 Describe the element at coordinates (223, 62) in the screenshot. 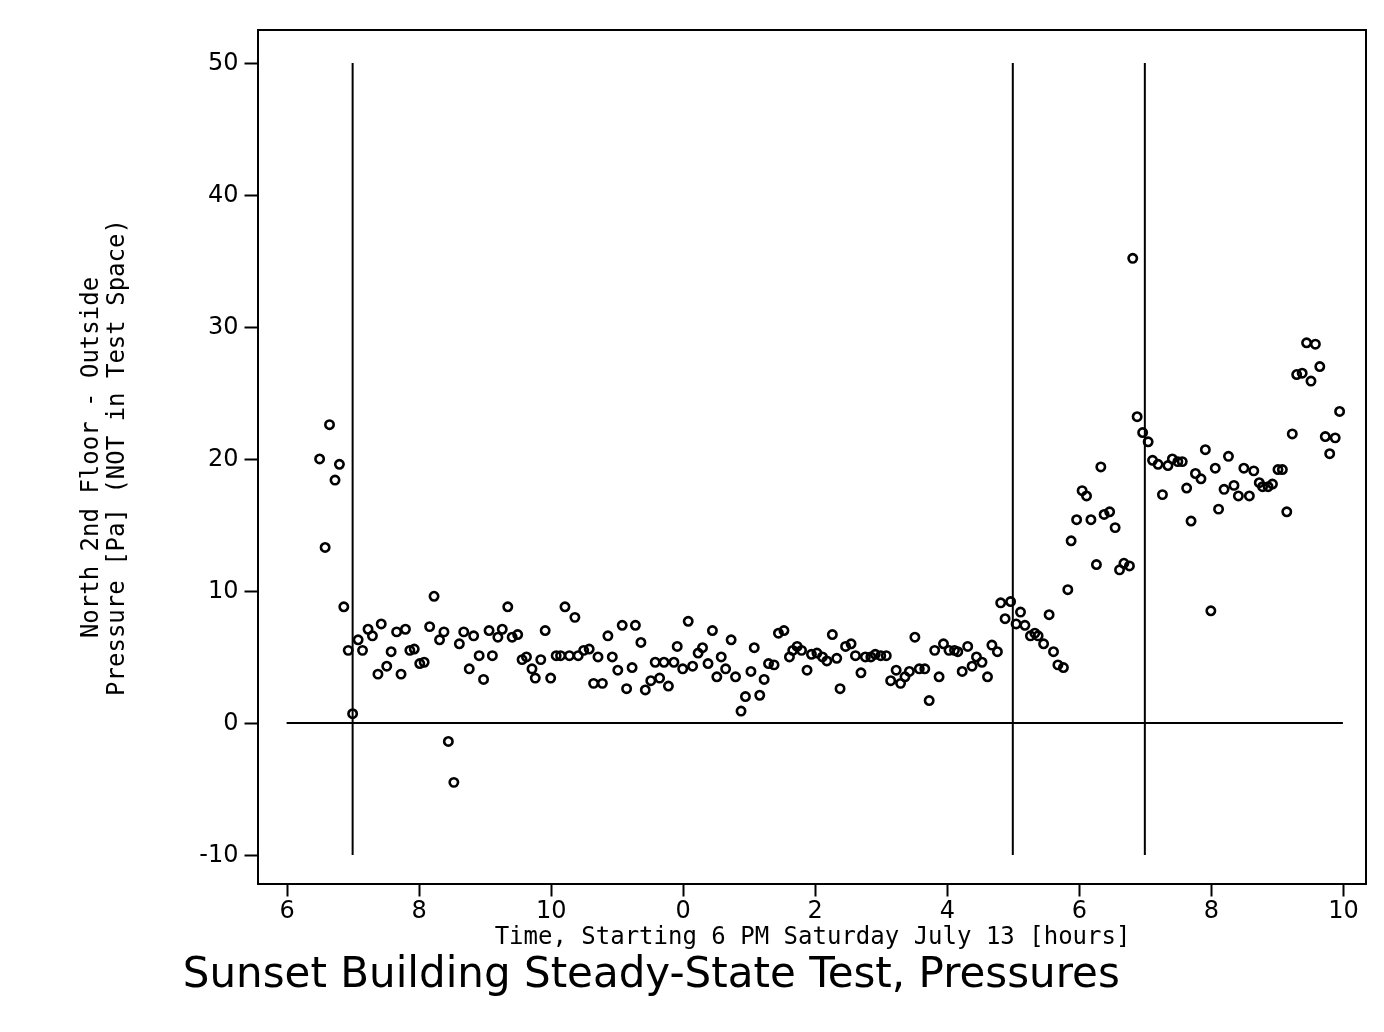

I see `y-tick-label: 50` at that location.